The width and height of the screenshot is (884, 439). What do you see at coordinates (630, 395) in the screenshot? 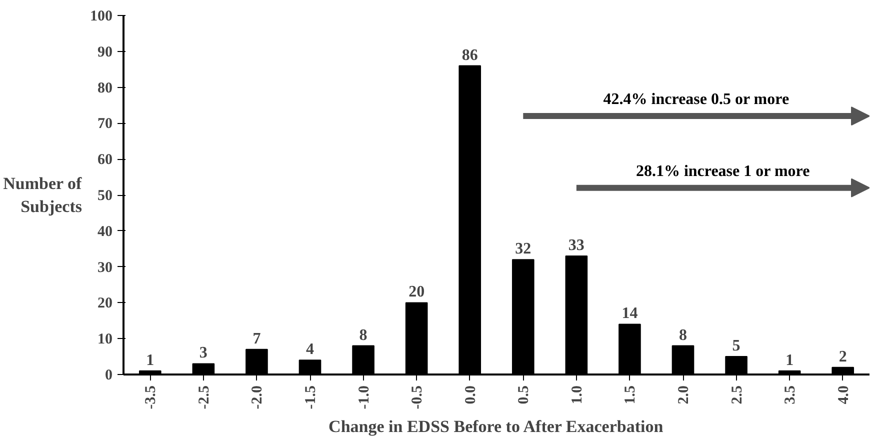
I see `x-tick-label: 1.5` at bounding box center [630, 395].